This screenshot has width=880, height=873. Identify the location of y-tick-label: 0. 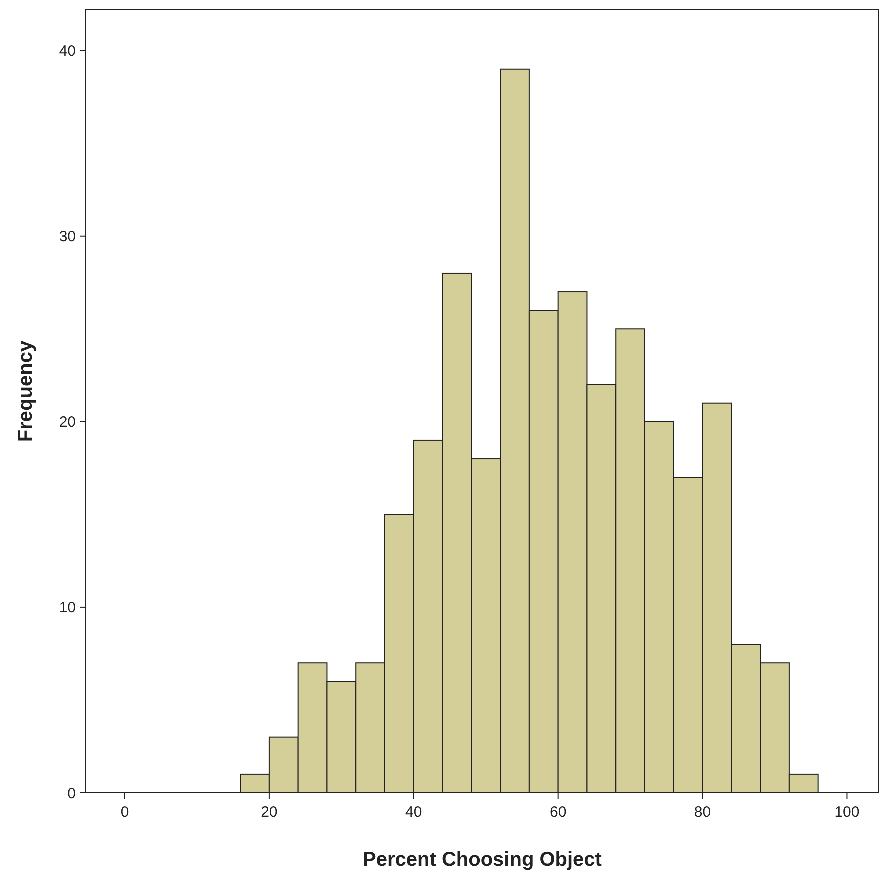
(72, 793).